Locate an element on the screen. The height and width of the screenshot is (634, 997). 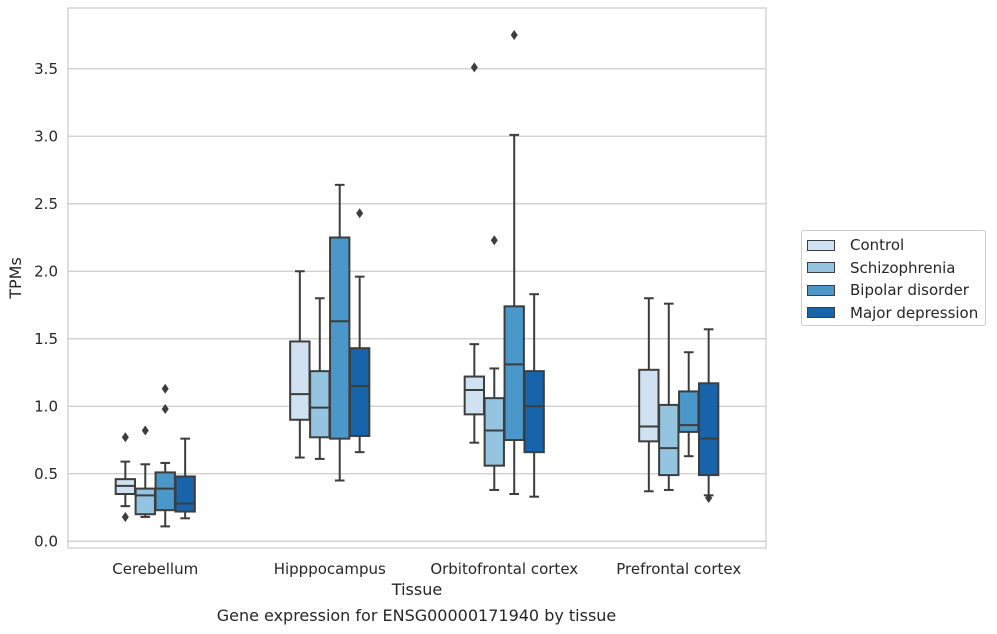
legend-item: Schizophrenia is located at coordinates (881, 268).